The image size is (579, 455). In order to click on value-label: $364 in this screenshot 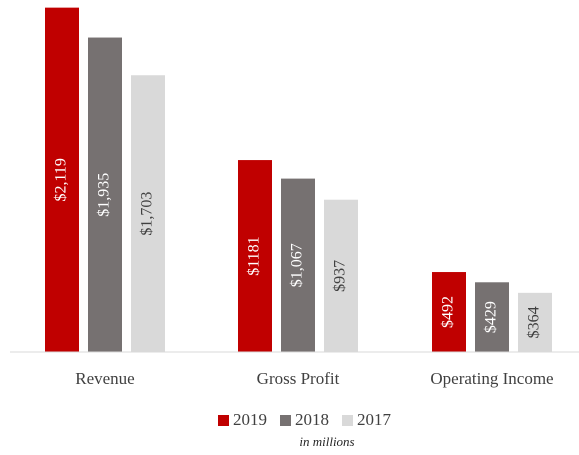, I will do `click(534, 322)`.